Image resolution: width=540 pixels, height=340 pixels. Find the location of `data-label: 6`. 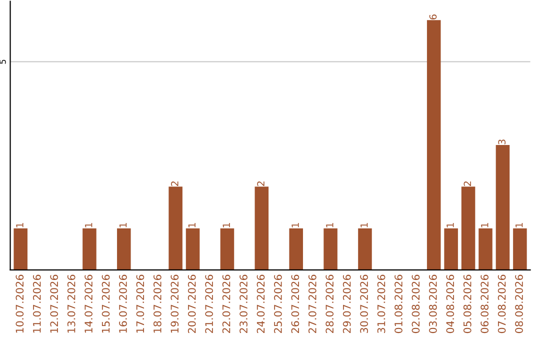

data-label: 6 is located at coordinates (433, 17).